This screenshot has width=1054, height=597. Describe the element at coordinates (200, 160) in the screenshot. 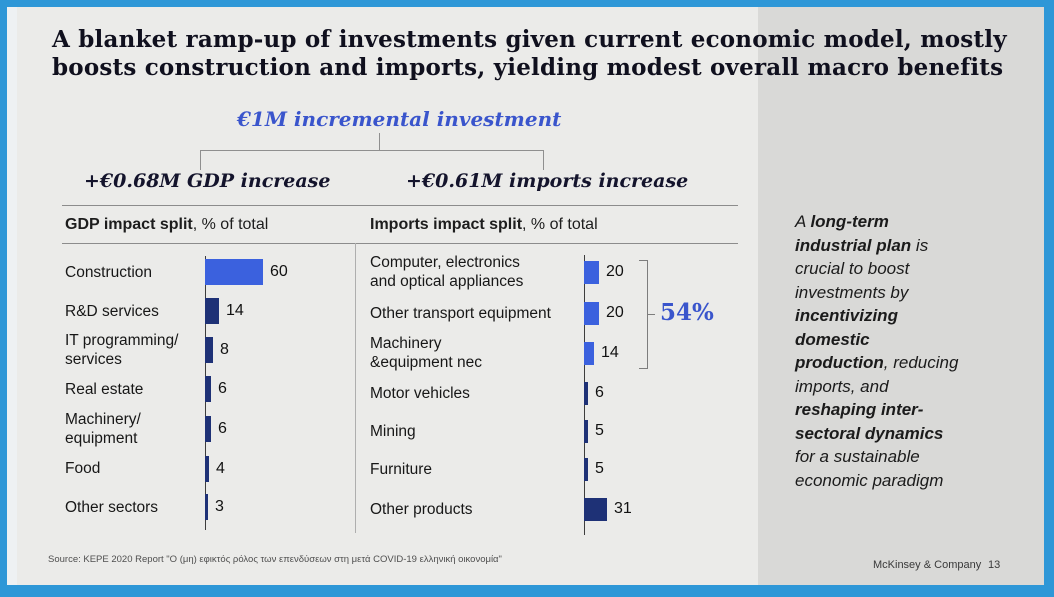

I see `connector-line-left-tick` at that location.